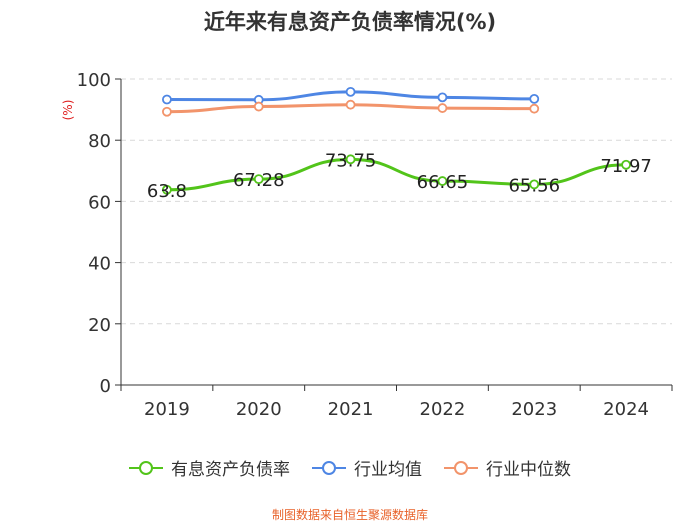 This screenshot has height=525, width=700. What do you see at coordinates (443, 409) in the screenshot?
I see `x-tick-label-2022: 2022` at bounding box center [443, 409].